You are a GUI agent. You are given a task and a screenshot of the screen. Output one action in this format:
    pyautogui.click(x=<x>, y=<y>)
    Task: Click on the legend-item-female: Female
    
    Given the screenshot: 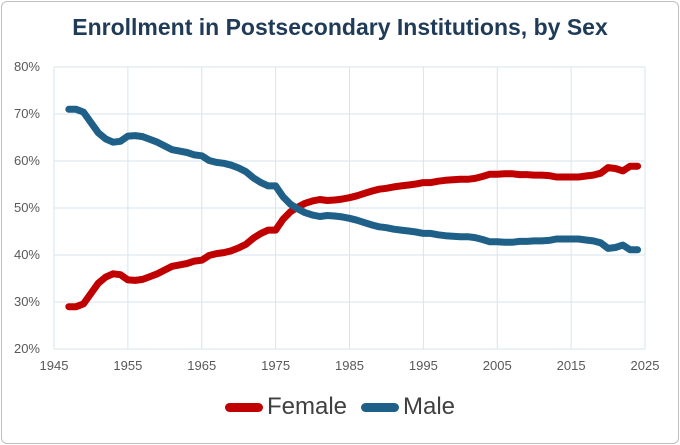 What is the action you would take?
    pyautogui.click(x=285, y=407)
    